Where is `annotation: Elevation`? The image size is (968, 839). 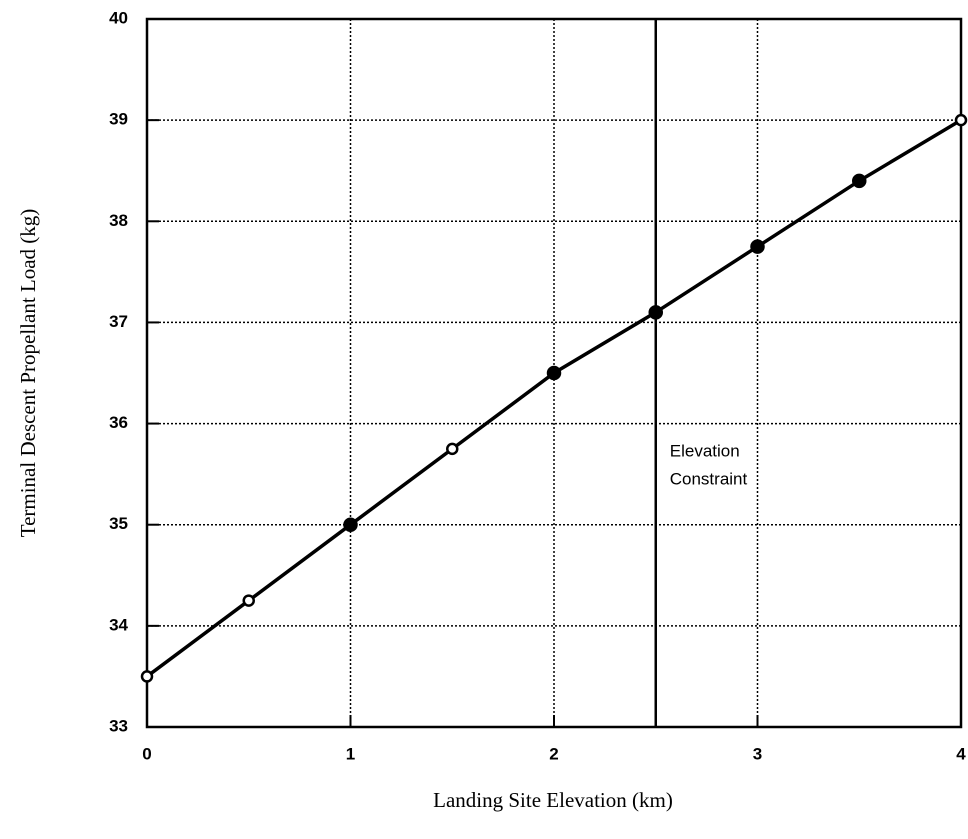
annotation: Elevation is located at coordinates (705, 450).